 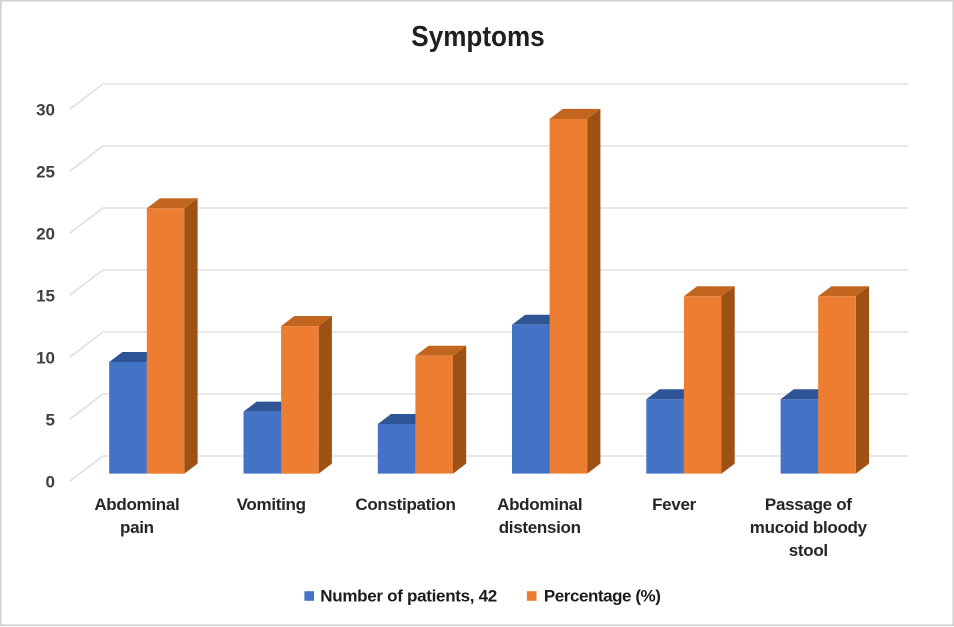 I want to click on svg-text: 0, so click(x=50, y=482).